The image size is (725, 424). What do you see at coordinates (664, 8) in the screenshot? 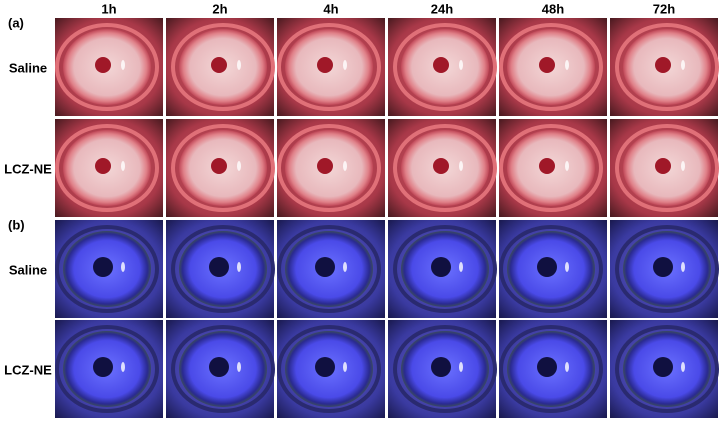
I see `column-header: 72h` at bounding box center [664, 8].